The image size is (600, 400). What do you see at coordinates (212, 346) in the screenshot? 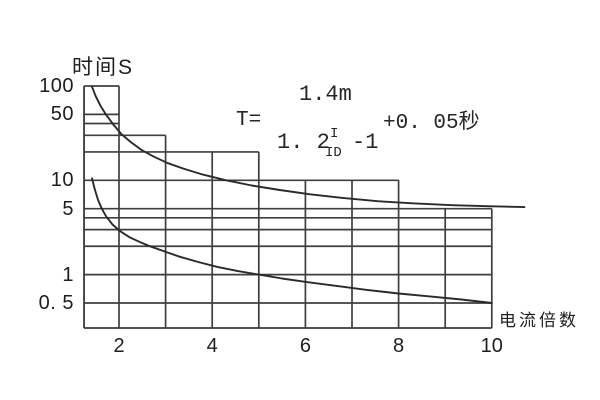
I see `x-tick-label: 4` at bounding box center [212, 346].